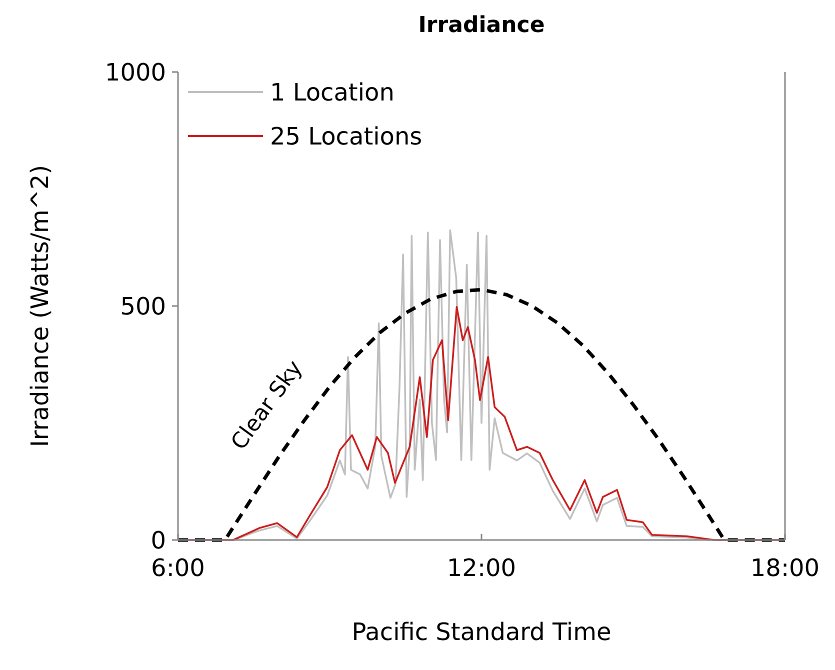 This screenshot has width=835, height=670. I want to click on legend-label: 25 Locations, so click(346, 136).